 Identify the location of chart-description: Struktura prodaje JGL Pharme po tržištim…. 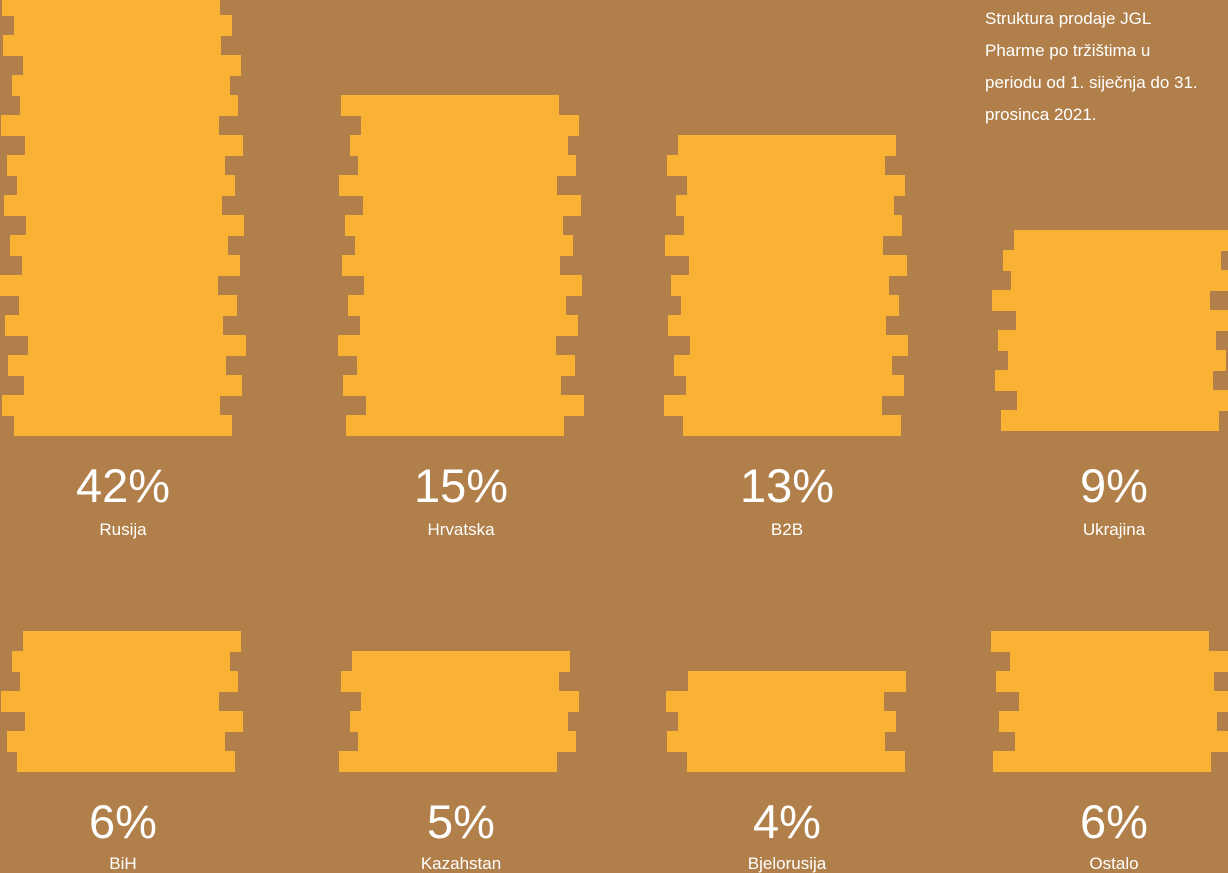
(1106, 67).